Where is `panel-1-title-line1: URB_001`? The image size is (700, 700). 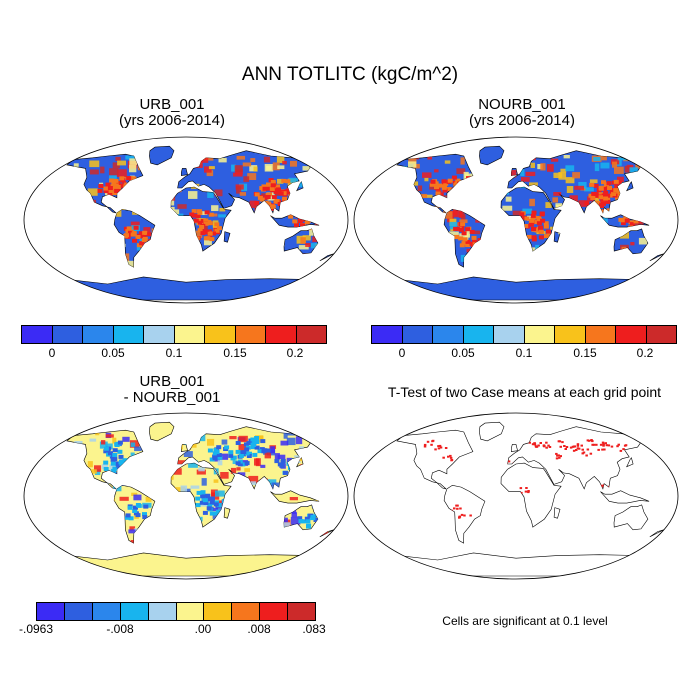
panel-1-title-line1: URB_001 is located at coordinates (172, 104).